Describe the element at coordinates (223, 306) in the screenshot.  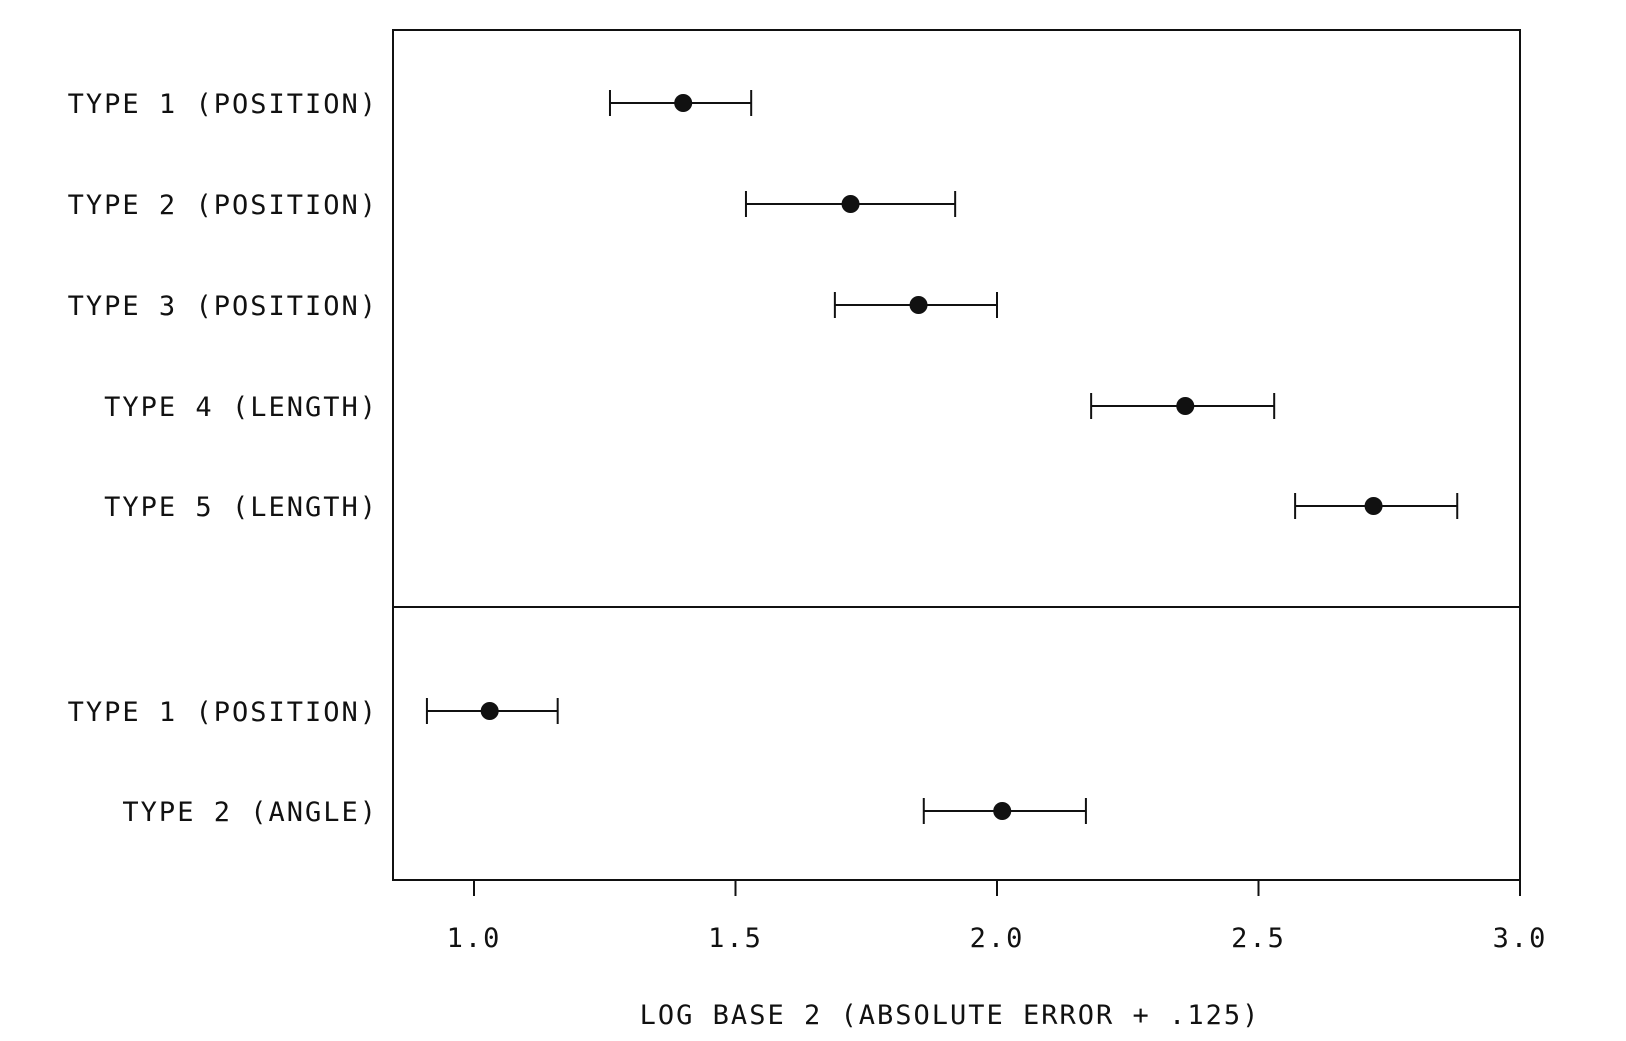
I see `category-label: TYPE 3 (POSITION)` at that location.